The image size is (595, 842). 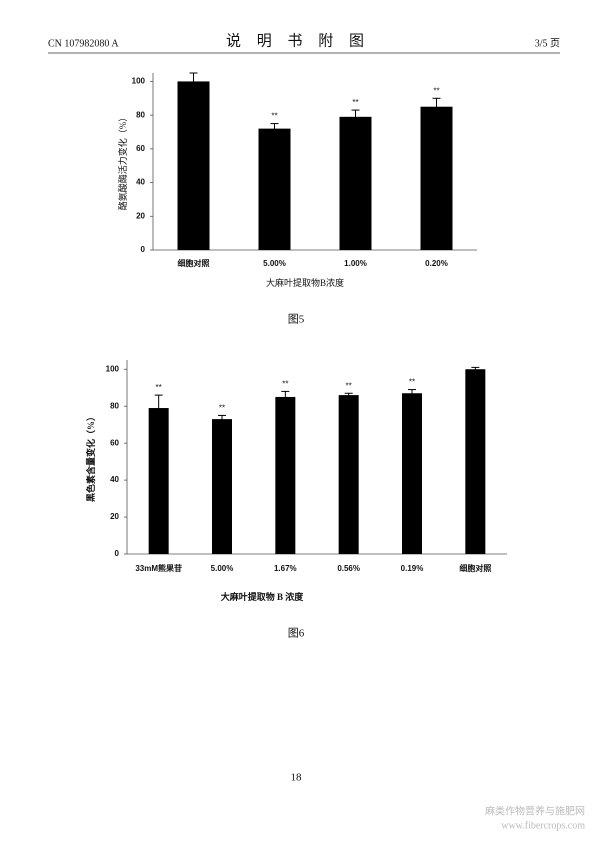 What do you see at coordinates (122, 162) in the screenshot?
I see `y-axis-label: 酪氨酸酶活力变化（%）` at bounding box center [122, 162].